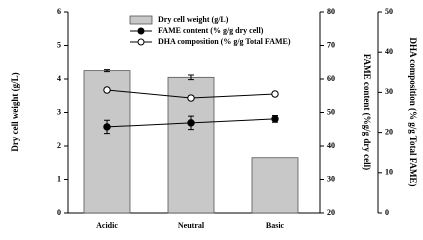 The image size is (423, 240). What do you see at coordinates (331, 178) in the screenshot?
I see `y2-tick-label: 30` at bounding box center [331, 178].